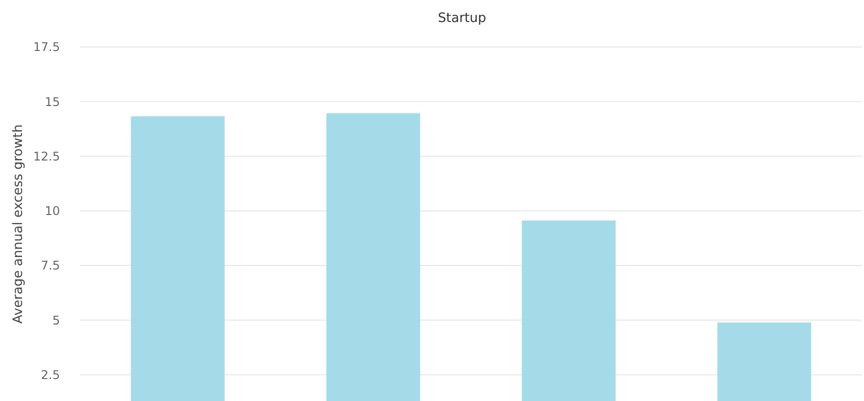  I want to click on y-tick-label: 10, so click(52, 211).